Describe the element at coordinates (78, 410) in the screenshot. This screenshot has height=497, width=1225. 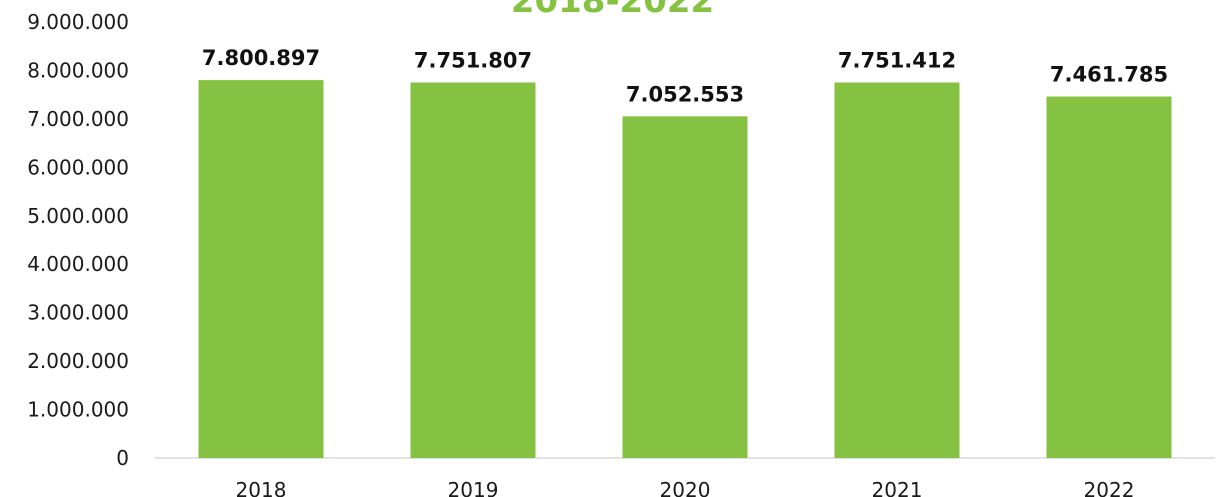
I see `y-tick-label: 1.000.000` at that location.